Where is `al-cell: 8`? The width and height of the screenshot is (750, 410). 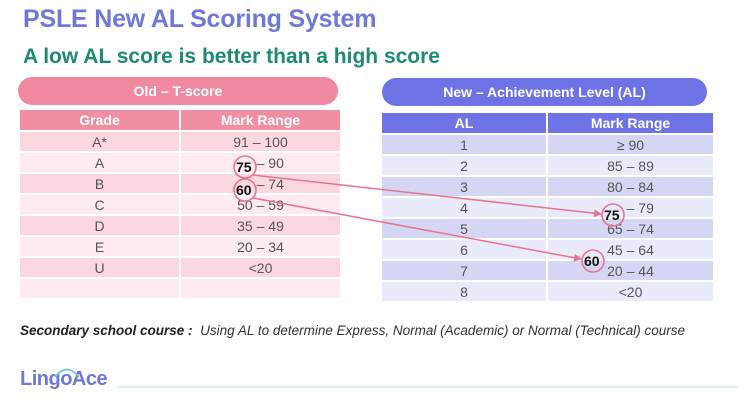 al-cell: 8 is located at coordinates (464, 291).